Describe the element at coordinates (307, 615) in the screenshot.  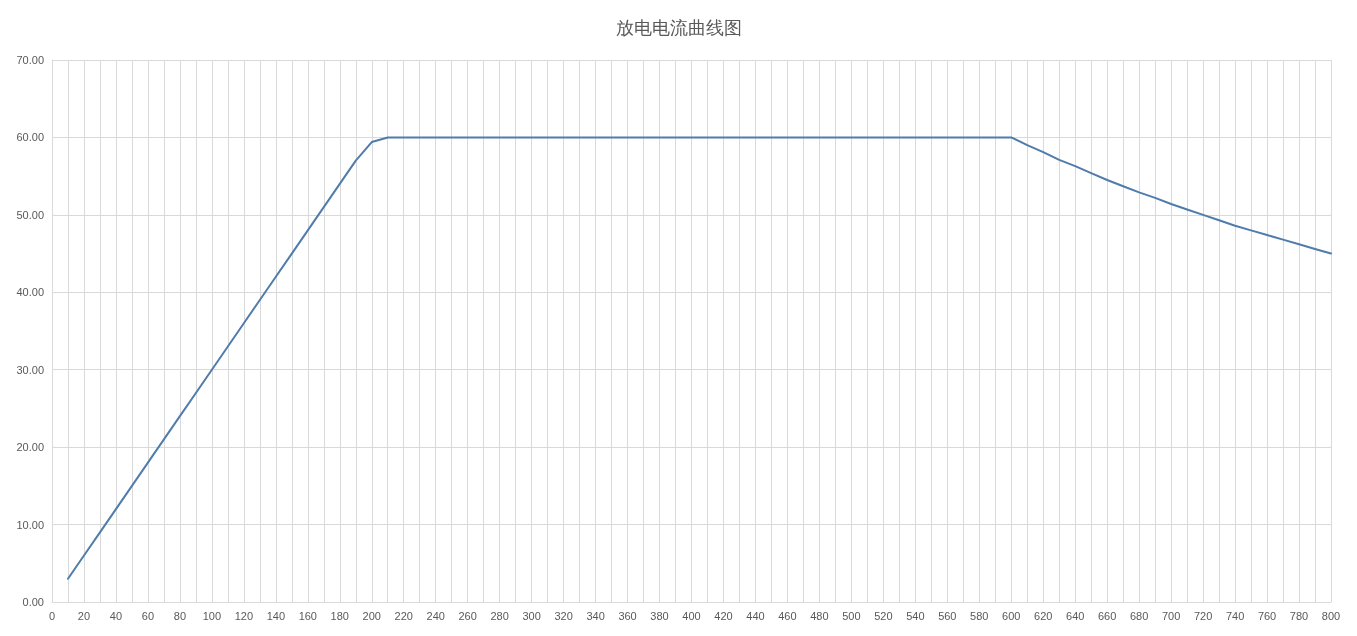
I see `x-tick-label: 160` at that location.